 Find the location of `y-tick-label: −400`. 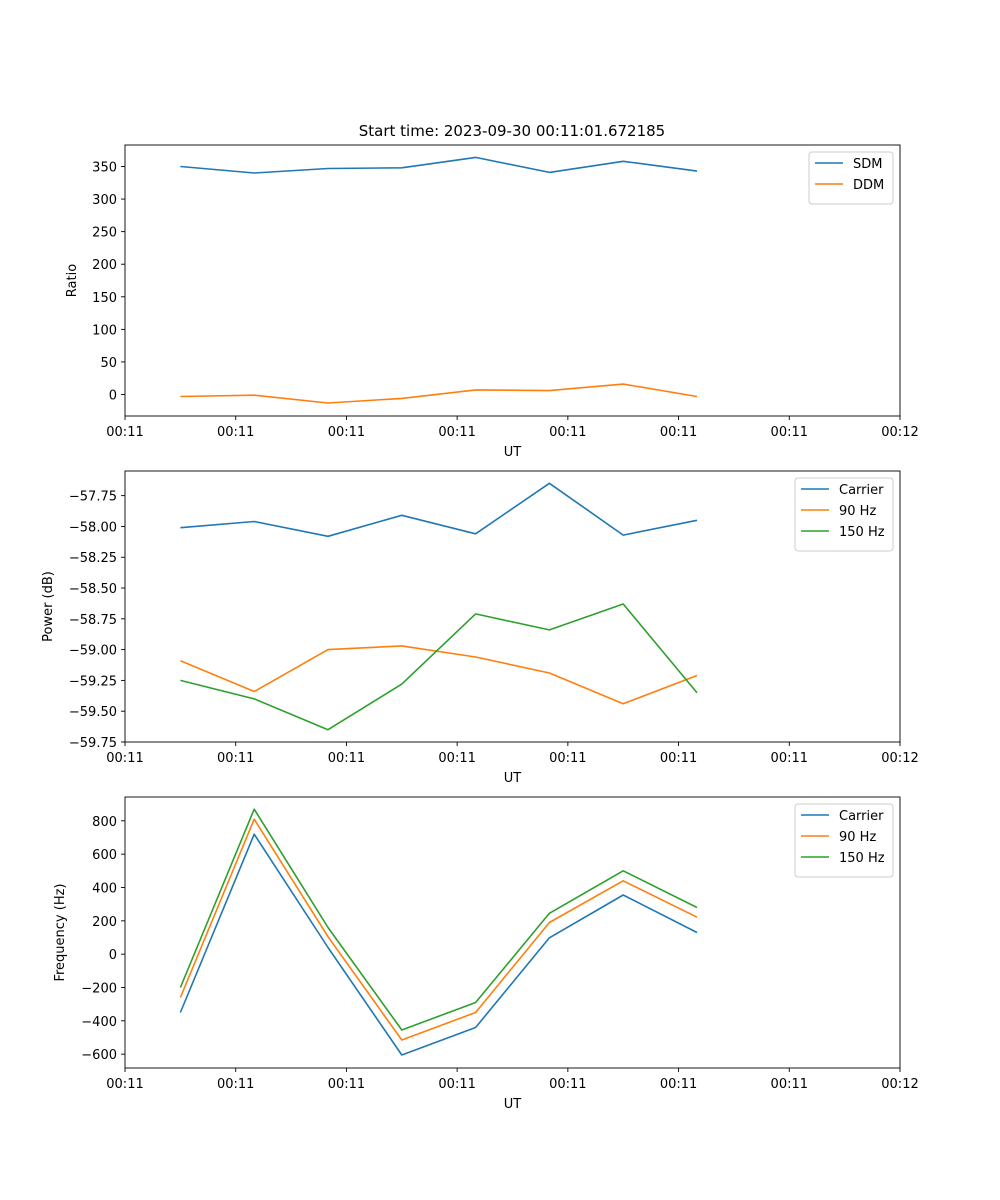

y-tick-label: −400 is located at coordinates (99, 1022).